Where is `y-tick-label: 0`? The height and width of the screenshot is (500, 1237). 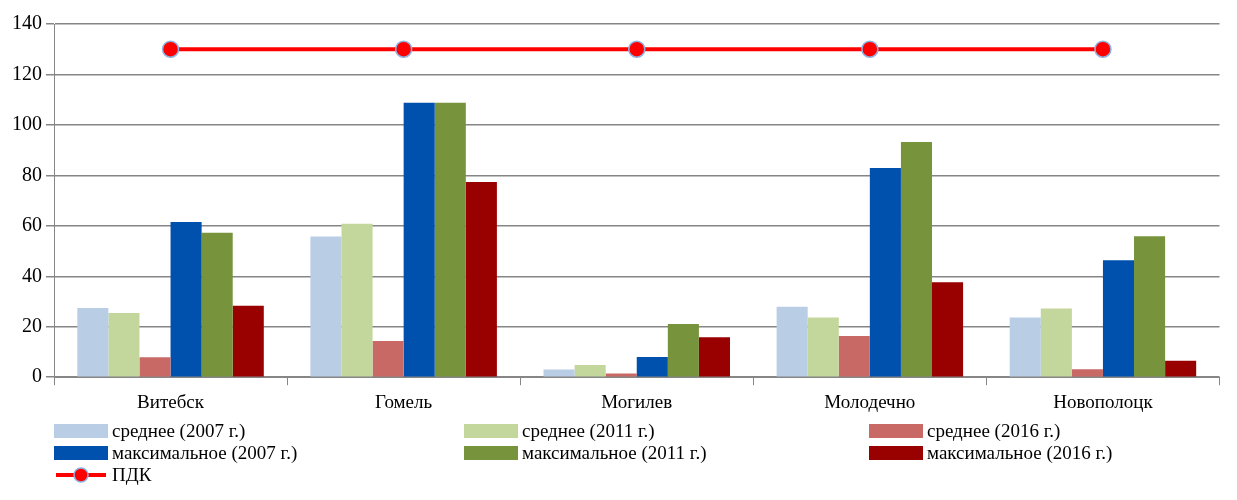 y-tick-label: 0 is located at coordinates (37, 375).